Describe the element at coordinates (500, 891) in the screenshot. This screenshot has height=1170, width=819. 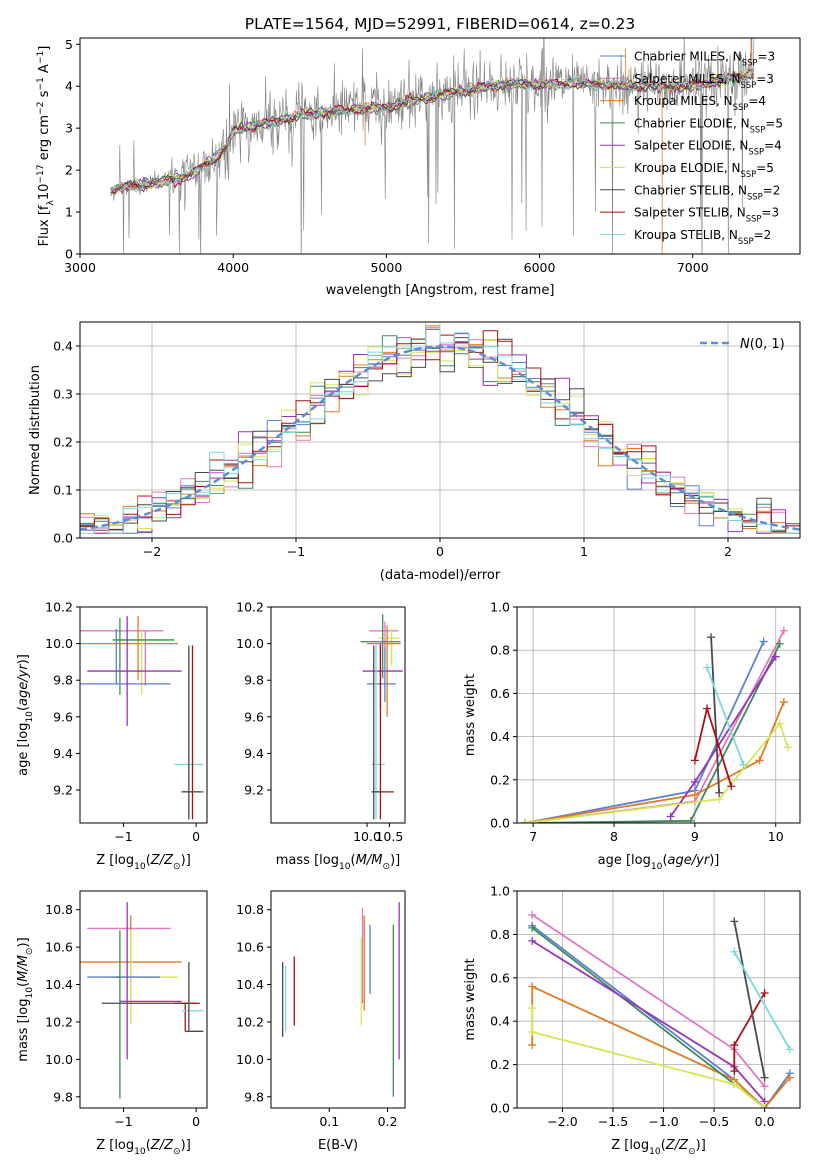
I see `y-tick-label: 1.0` at that location.